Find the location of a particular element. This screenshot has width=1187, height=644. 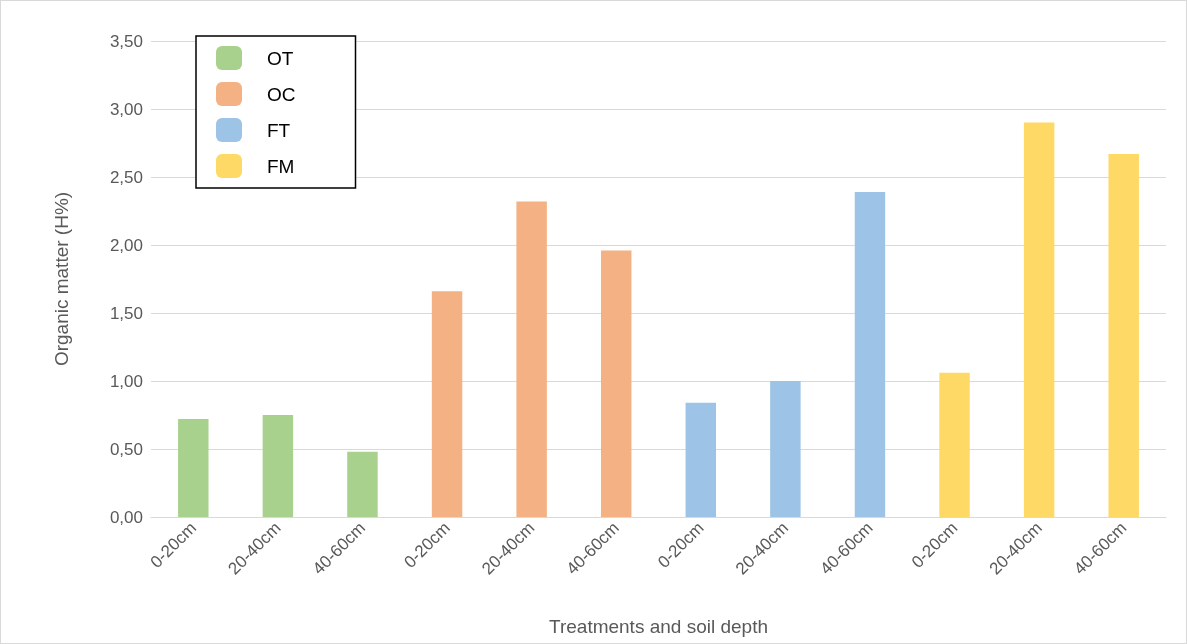

y-tick-label: 3,00 is located at coordinates (126, 109).